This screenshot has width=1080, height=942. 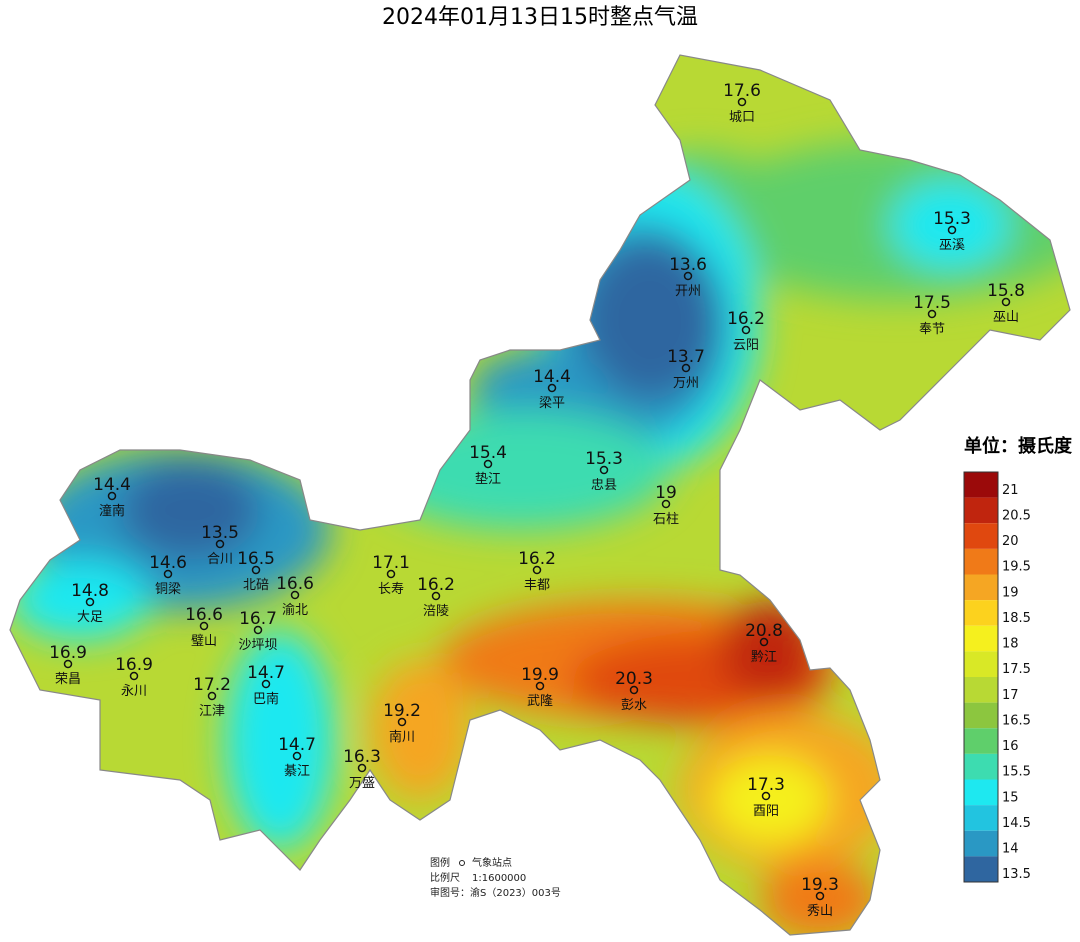 What do you see at coordinates (1006, 317) in the screenshot?
I see `station-name: 巫山` at bounding box center [1006, 317].